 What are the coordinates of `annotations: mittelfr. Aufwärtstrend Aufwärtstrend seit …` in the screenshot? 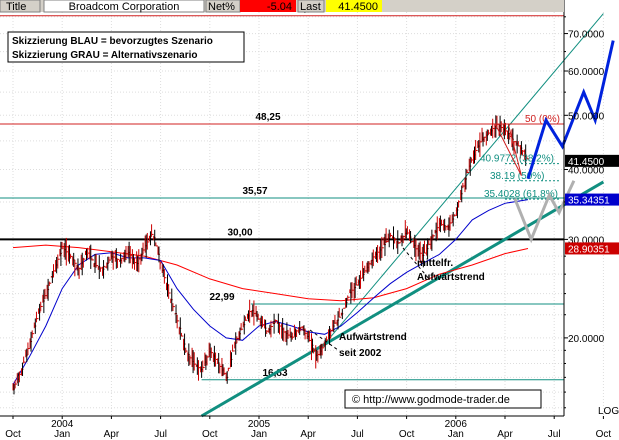 It's located at (397, 303).